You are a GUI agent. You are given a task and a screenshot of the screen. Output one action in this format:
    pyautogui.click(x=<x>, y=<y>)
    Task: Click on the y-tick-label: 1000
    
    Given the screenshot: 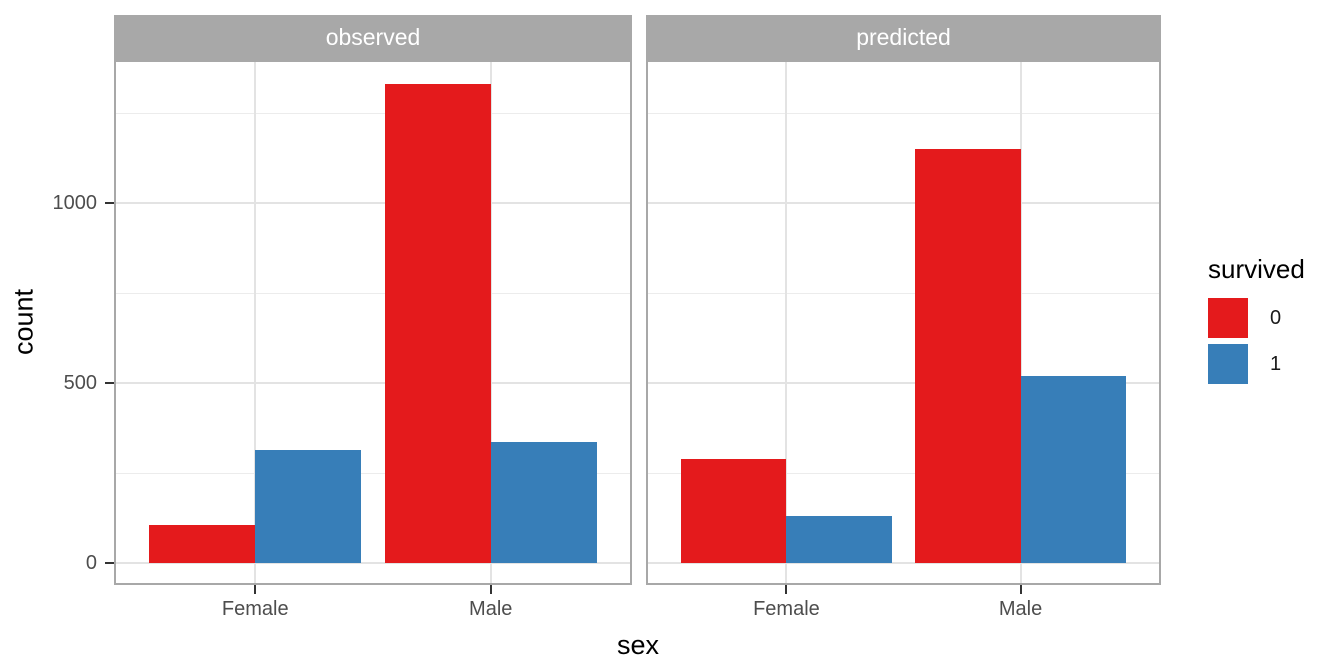 What is the action you would take?
    pyautogui.click(x=75, y=203)
    